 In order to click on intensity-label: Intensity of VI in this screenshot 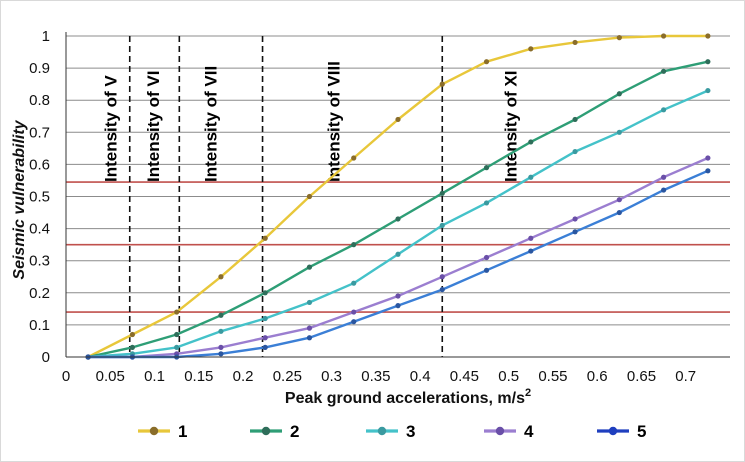, I will do `click(153, 126)`.